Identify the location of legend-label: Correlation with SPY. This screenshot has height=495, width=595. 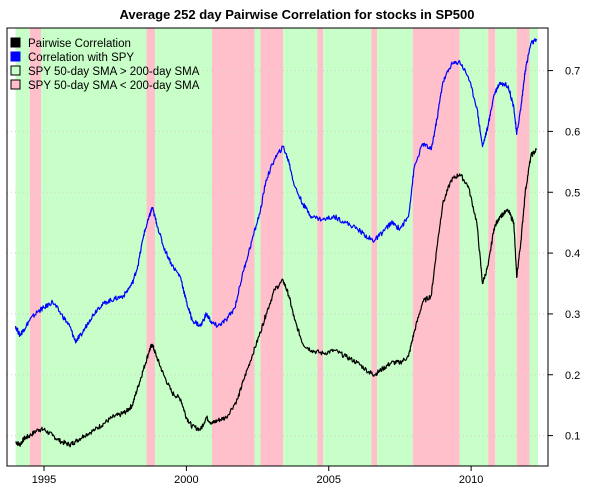
(81, 58).